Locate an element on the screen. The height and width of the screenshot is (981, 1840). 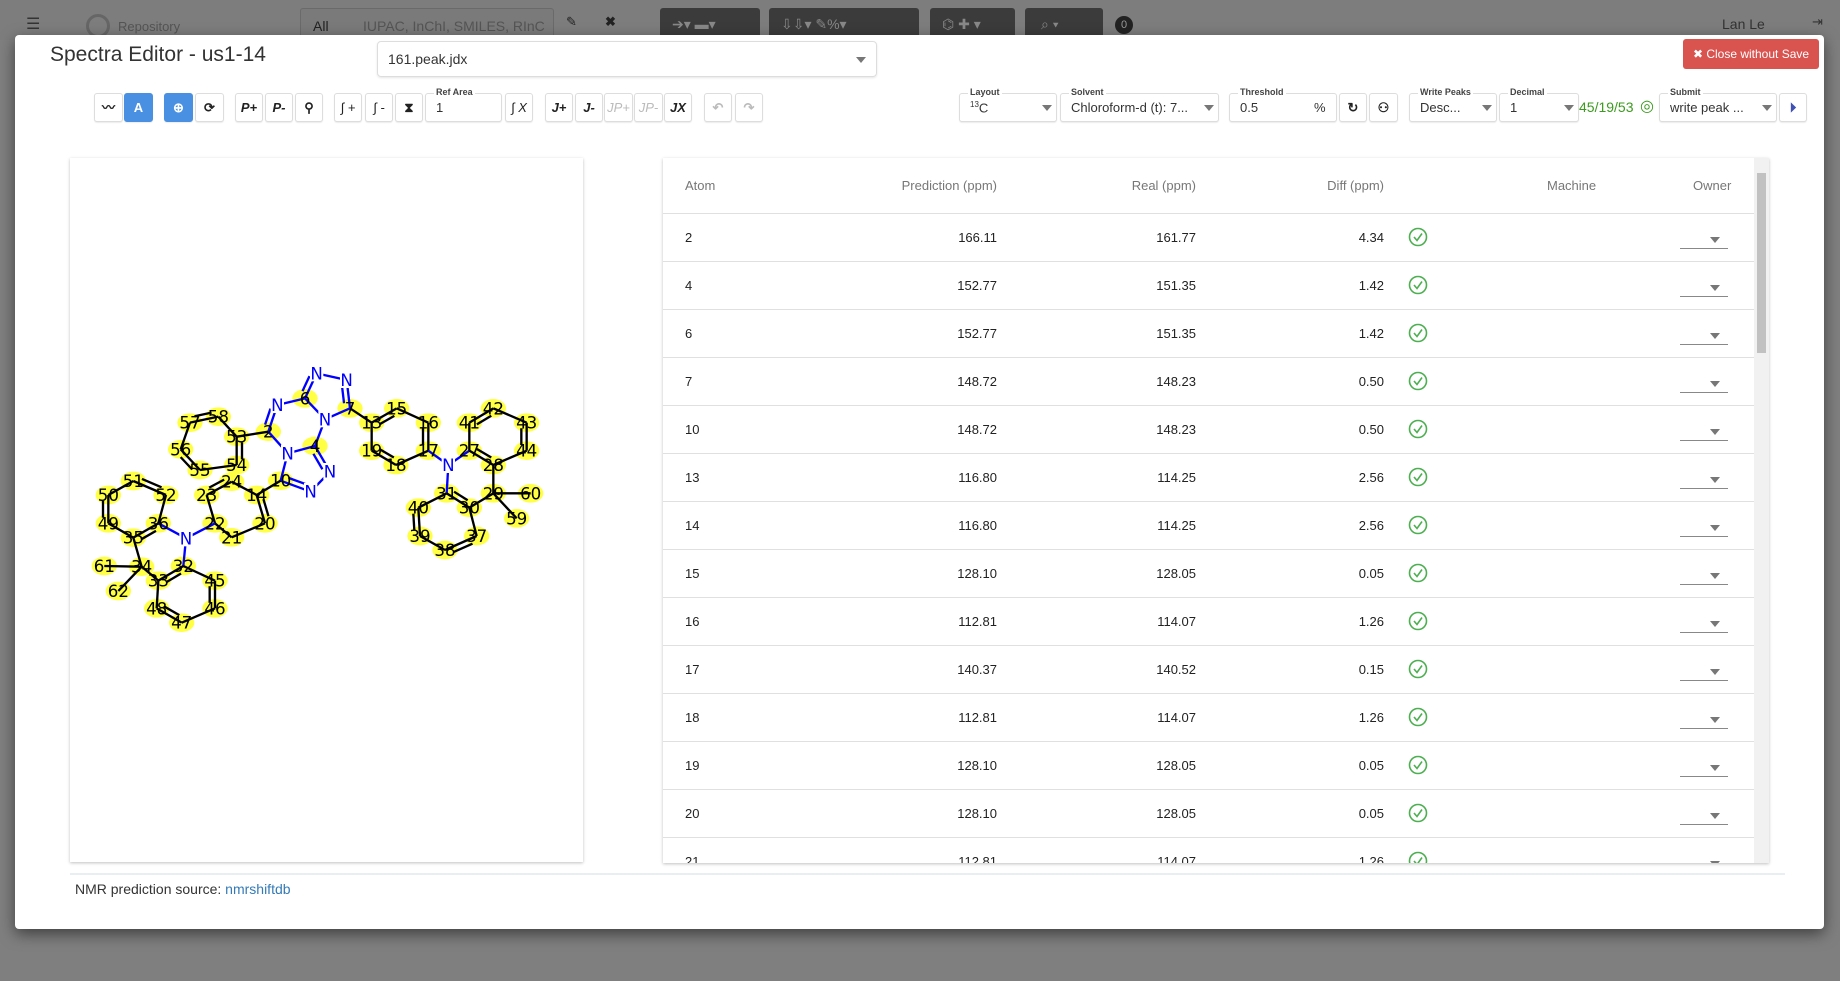
redo-icon: ↷ is located at coordinates (749, 107).